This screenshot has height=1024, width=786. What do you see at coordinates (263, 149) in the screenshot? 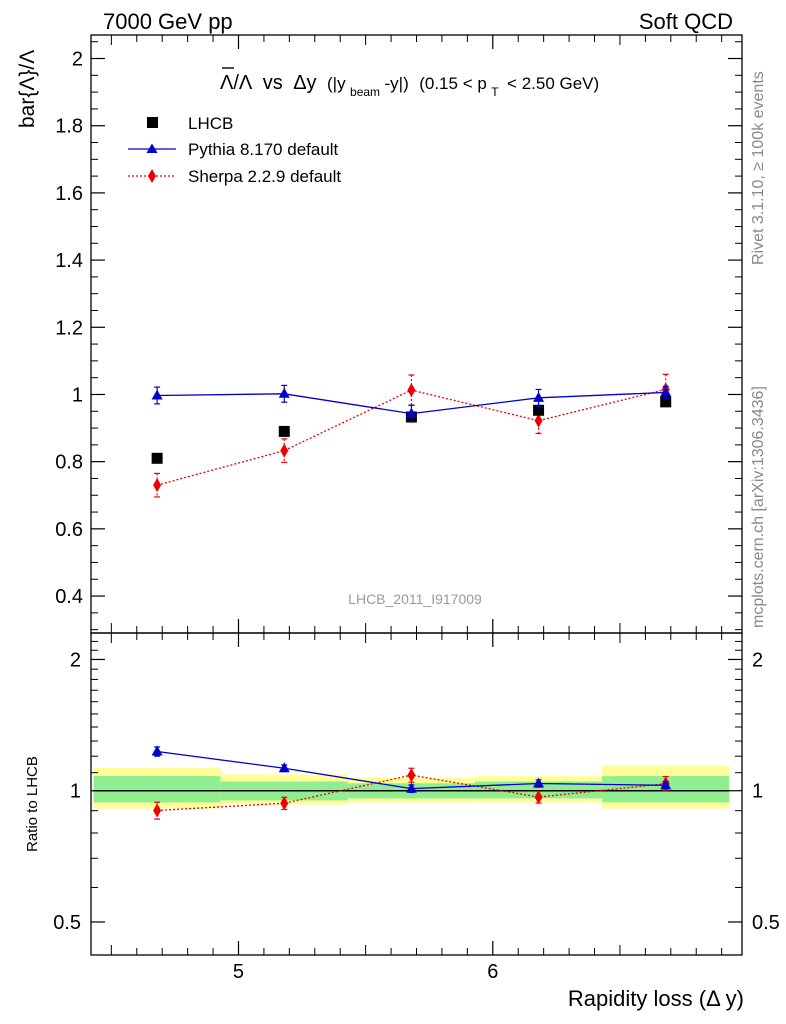
I see `legend-label-pythia: Pythia 8.170 default` at bounding box center [263, 149].